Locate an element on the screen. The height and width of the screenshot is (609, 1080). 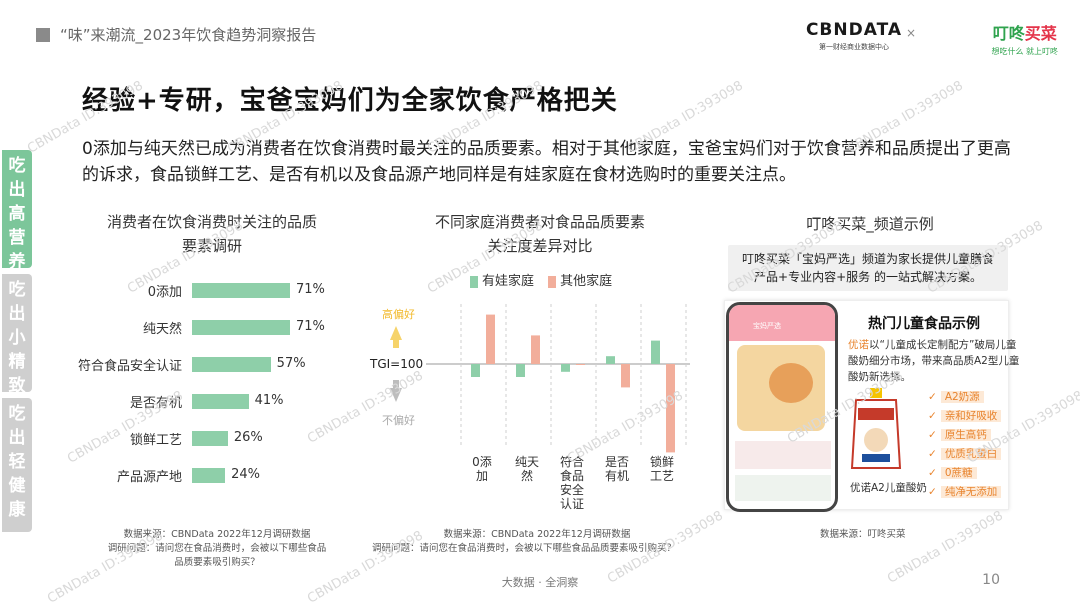
up-arrow-icon is located at coordinates (396, 337).